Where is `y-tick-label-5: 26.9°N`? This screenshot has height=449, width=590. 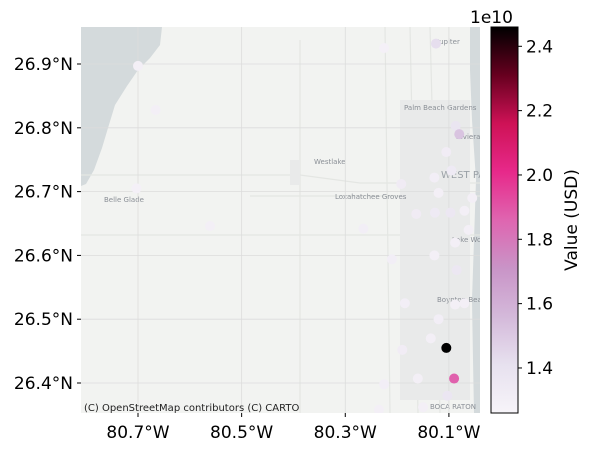 y-tick-label-5: 26.9°N is located at coordinates (43, 65).